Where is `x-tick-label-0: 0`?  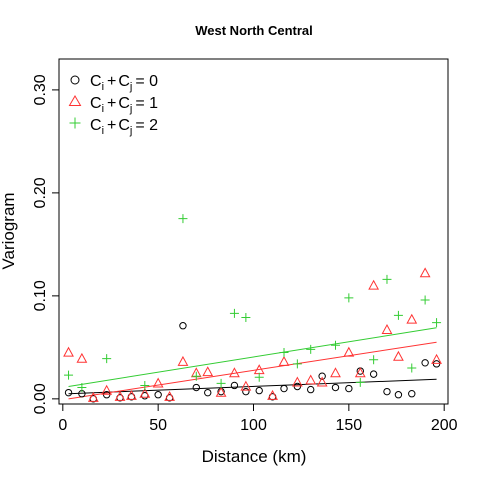
x-tick-label-0: 0 is located at coordinates (62, 425).